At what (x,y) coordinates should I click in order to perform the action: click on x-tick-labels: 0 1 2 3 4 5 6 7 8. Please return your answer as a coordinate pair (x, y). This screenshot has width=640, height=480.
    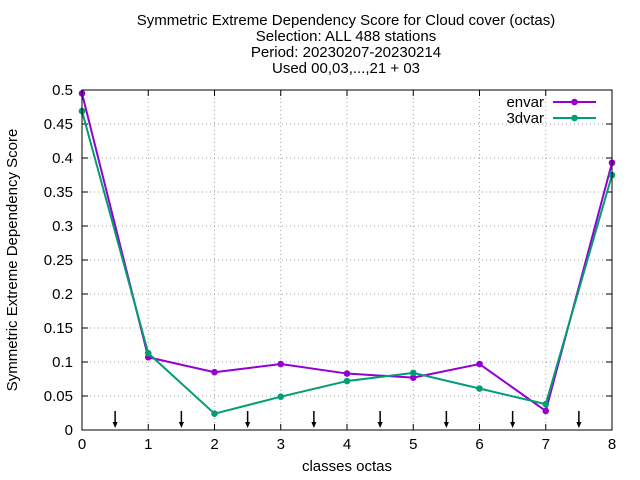
    Looking at the image, I should click on (347, 444).